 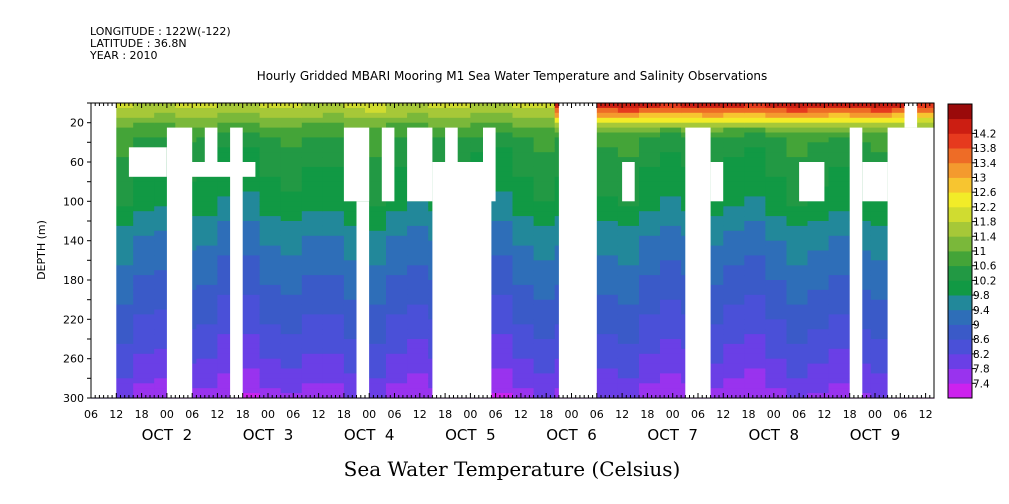 What do you see at coordinates (984, 281) in the screenshot?
I see `colorbar-label: 10.2` at bounding box center [984, 281].